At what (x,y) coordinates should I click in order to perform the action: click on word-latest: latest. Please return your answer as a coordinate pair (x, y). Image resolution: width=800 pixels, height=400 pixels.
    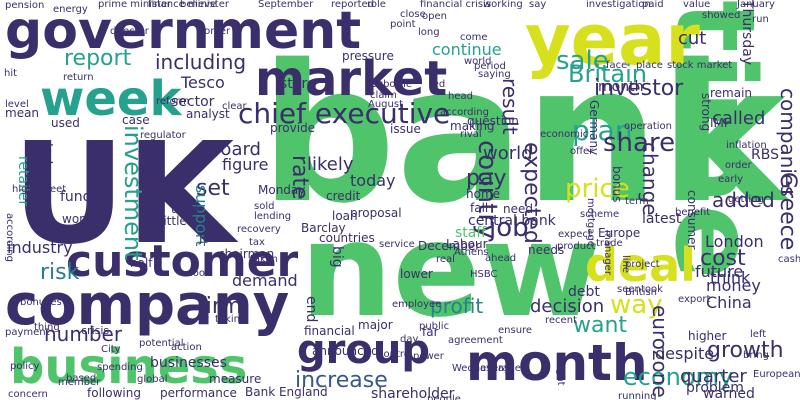
    Looking at the image, I should click on (662, 219).